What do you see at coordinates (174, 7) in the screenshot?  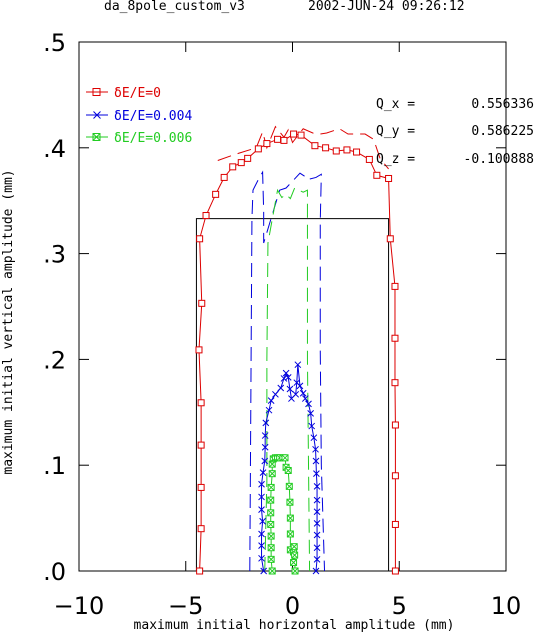 I see `header-filename: da_8pole_custom_v3` at bounding box center [174, 7].